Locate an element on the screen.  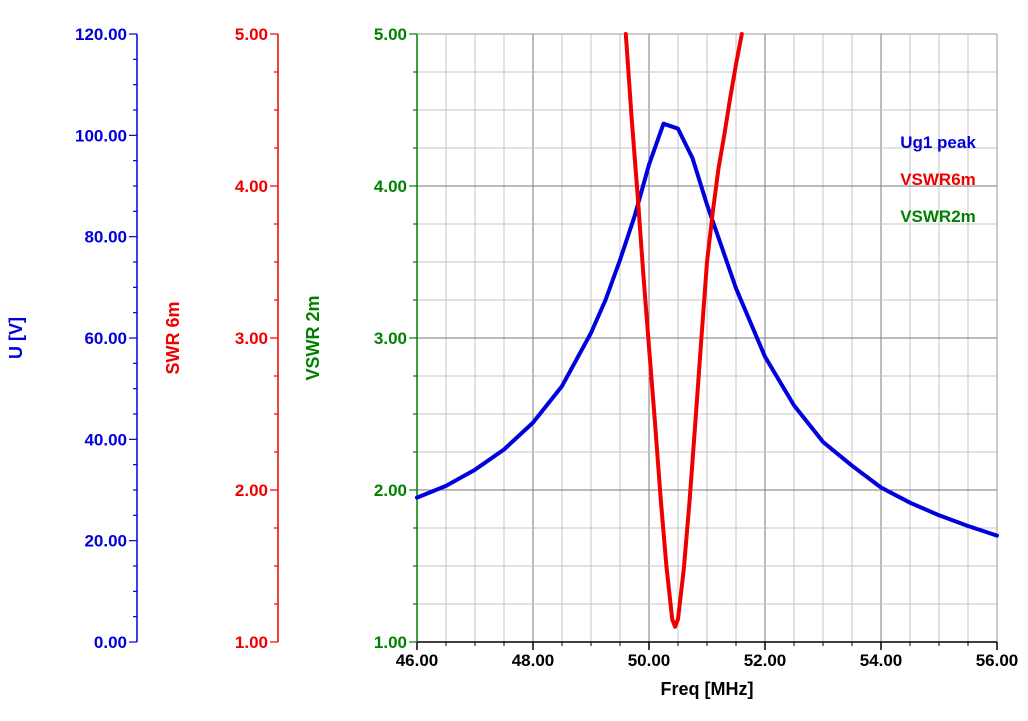
legend-entry: VSWR2m is located at coordinates (938, 216).